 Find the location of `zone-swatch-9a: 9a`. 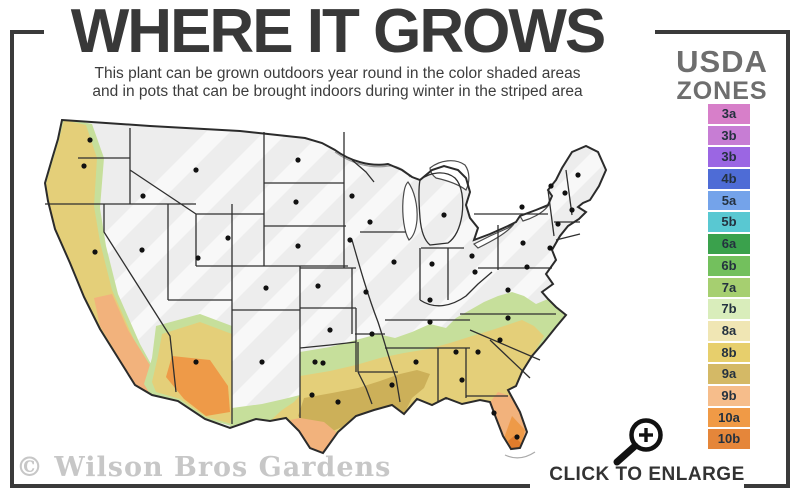

zone-swatch-9a: 9a is located at coordinates (729, 374).